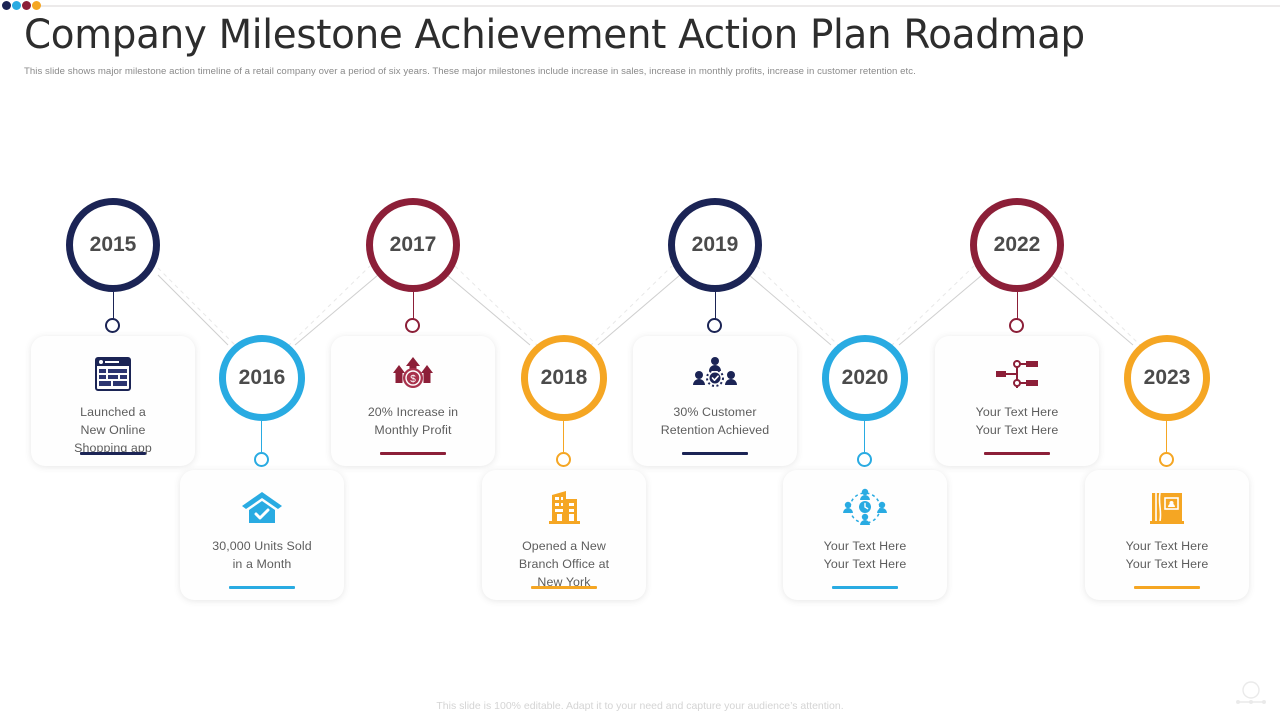  What do you see at coordinates (563, 459) in the screenshot?
I see `ring-2018` at bounding box center [563, 459].